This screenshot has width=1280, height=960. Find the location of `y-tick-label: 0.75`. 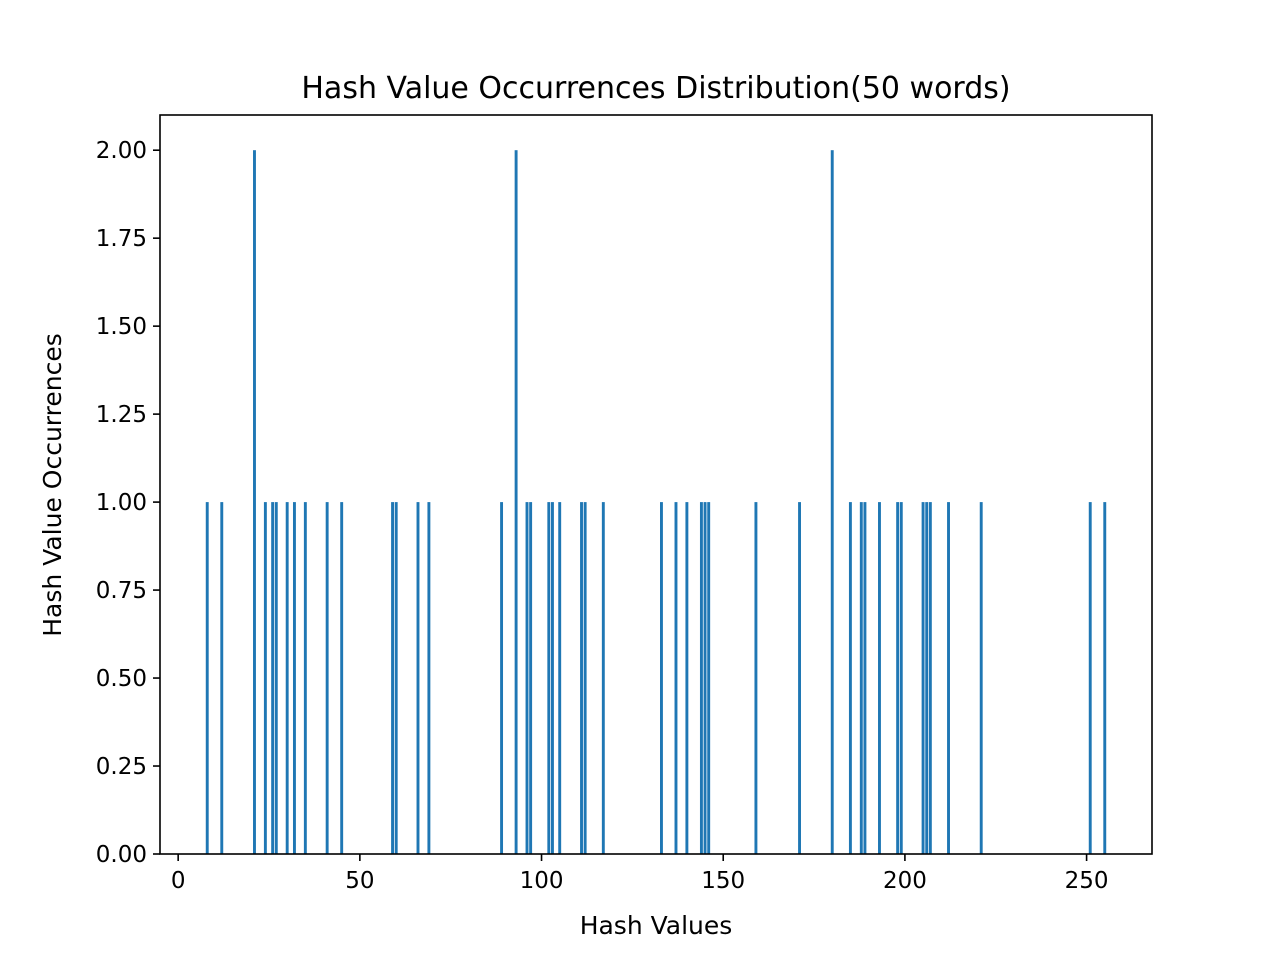

y-tick-label: 0.75 is located at coordinates (121, 591).